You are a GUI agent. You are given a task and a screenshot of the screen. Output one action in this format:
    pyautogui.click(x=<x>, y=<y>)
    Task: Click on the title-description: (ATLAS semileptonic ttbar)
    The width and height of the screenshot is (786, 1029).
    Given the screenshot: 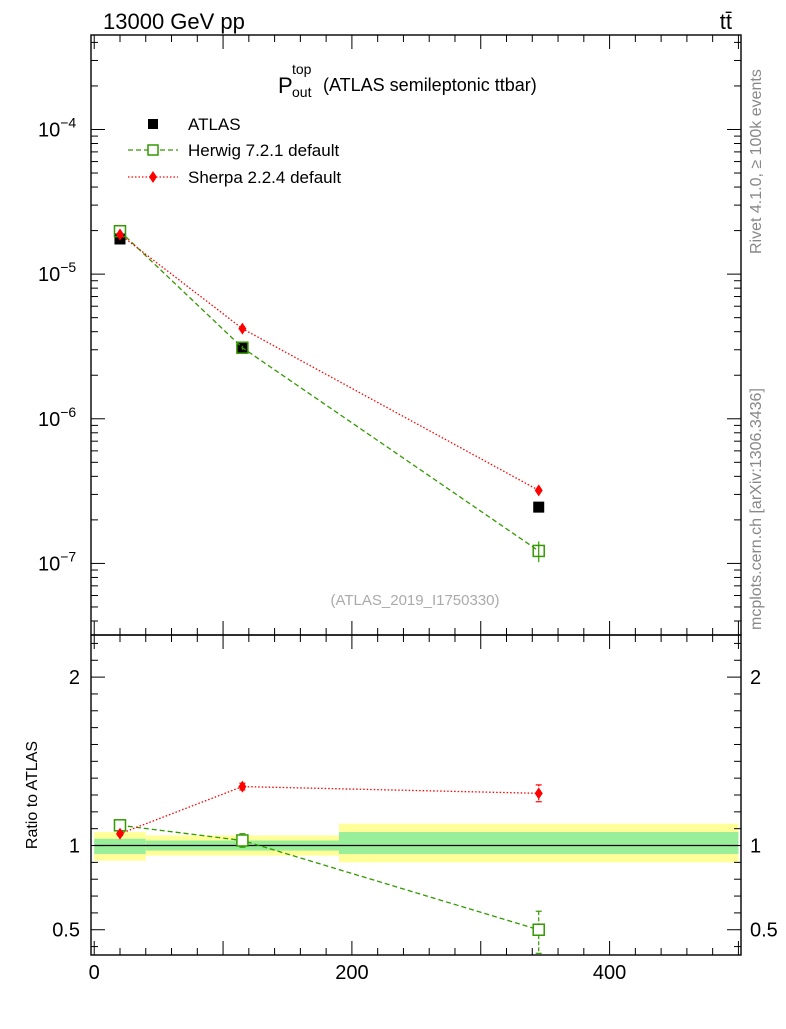 What is the action you would take?
    pyautogui.click(x=430, y=85)
    